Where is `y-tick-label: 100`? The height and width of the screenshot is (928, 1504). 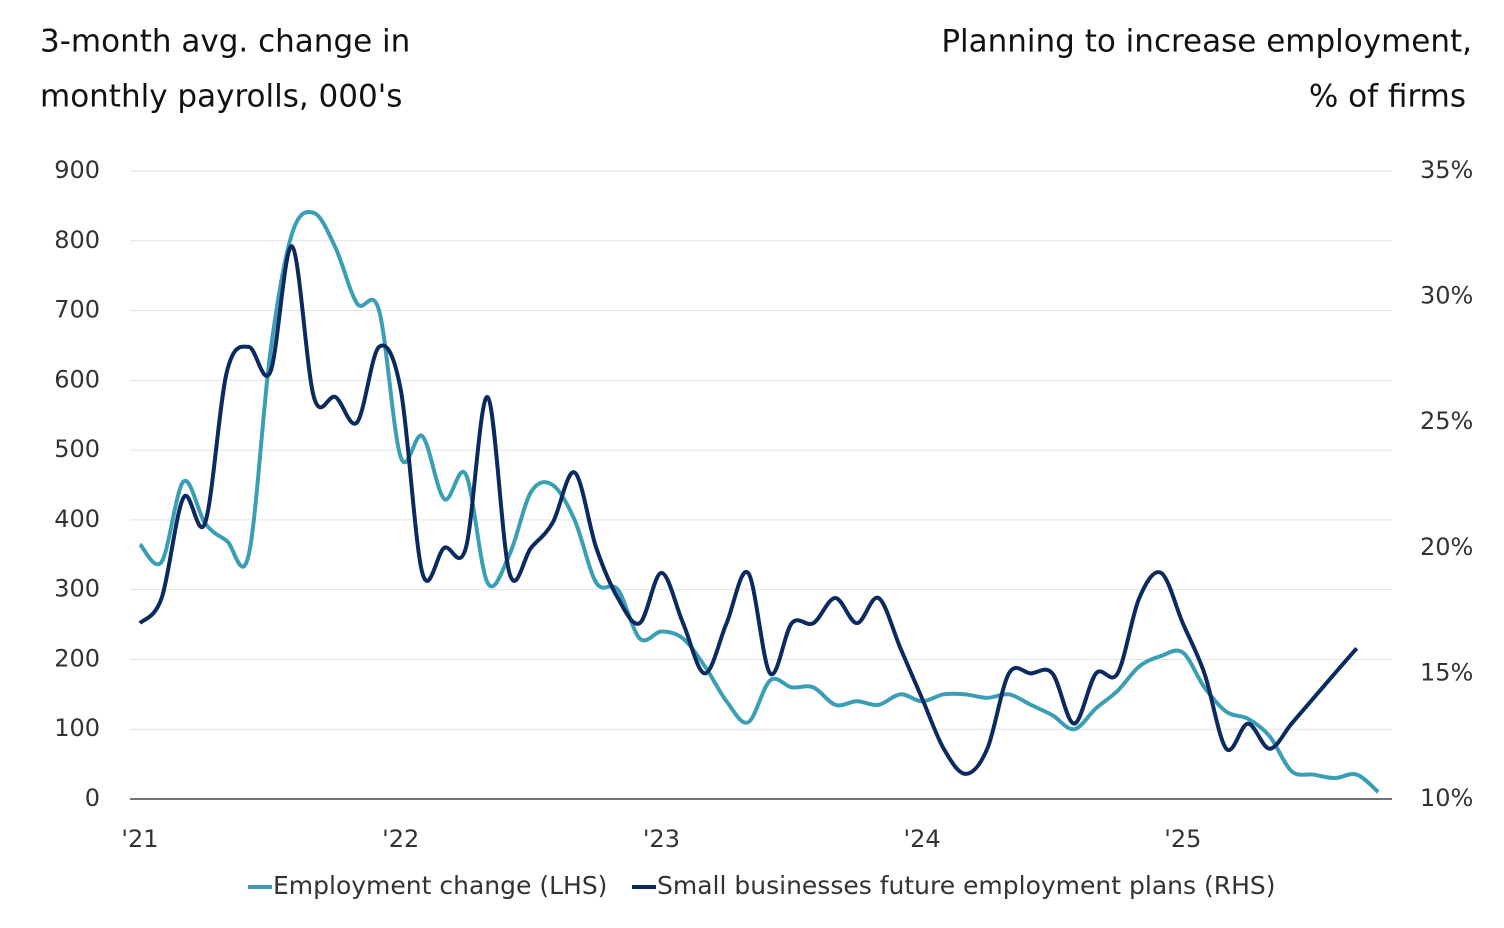
y-tick-label: 100 is located at coordinates (77, 728).